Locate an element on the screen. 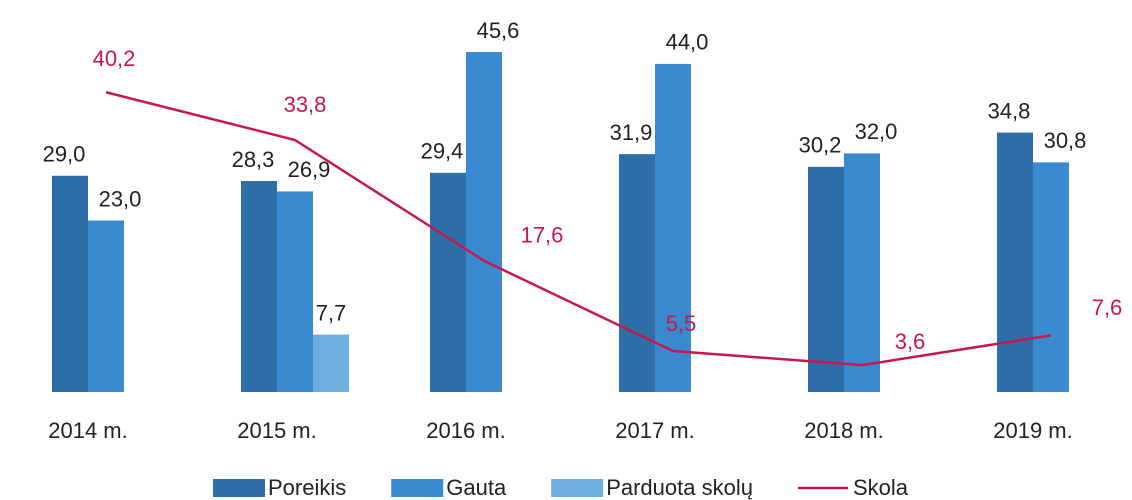 Image resolution: width=1132 pixels, height=500 pixels. data-label: 17,6 is located at coordinates (542, 235).